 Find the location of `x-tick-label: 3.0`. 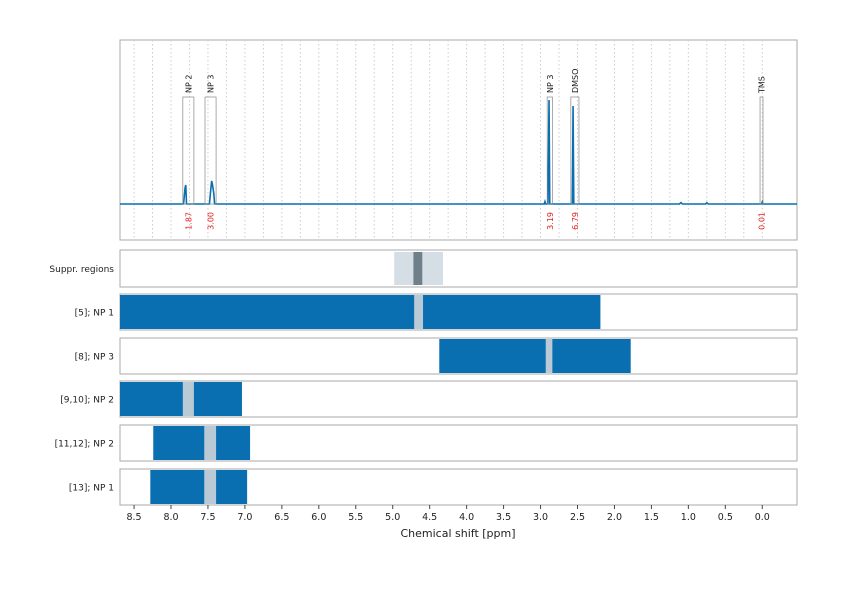

x-tick-label: 3.0 is located at coordinates (540, 517).